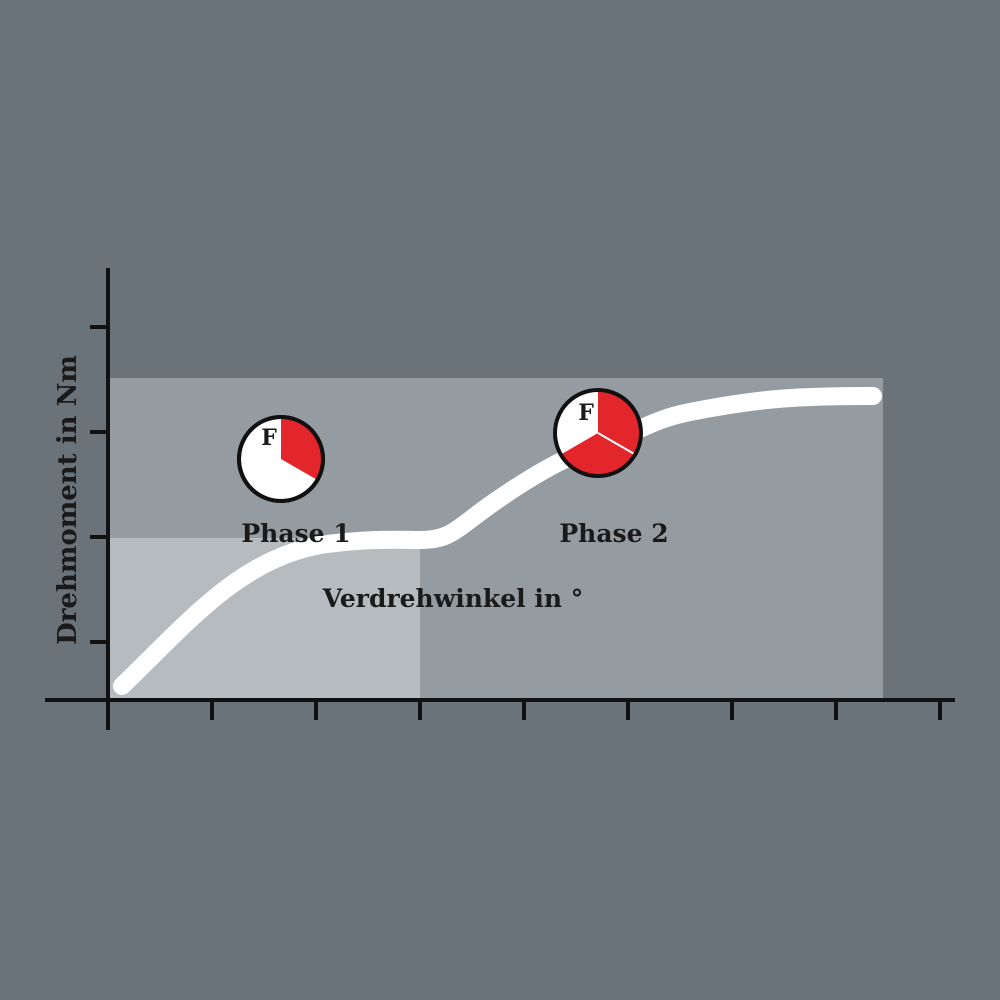 This screenshot has width=1000, height=1000. I want to click on phase-2-label: Phase 2, so click(613, 533).